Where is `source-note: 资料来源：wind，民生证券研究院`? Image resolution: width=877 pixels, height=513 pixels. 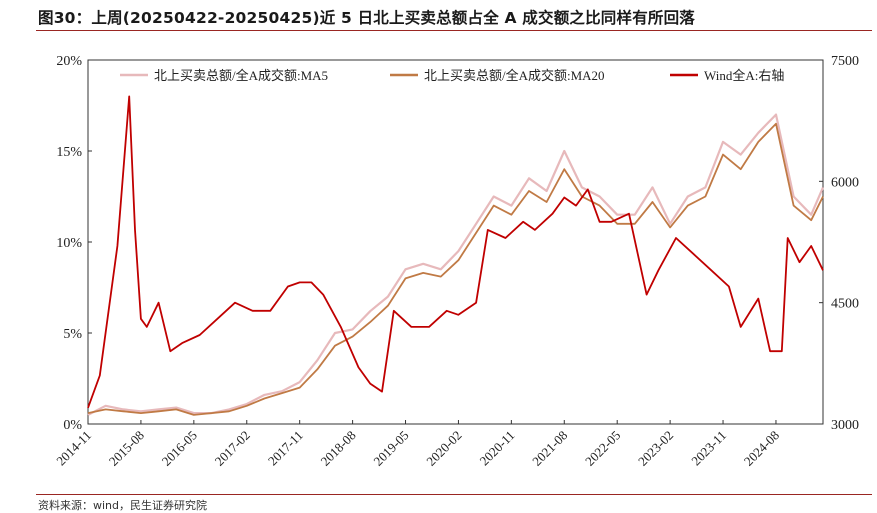
source-note: 资料来源：wind，民生证券研究院 is located at coordinates (123, 505).